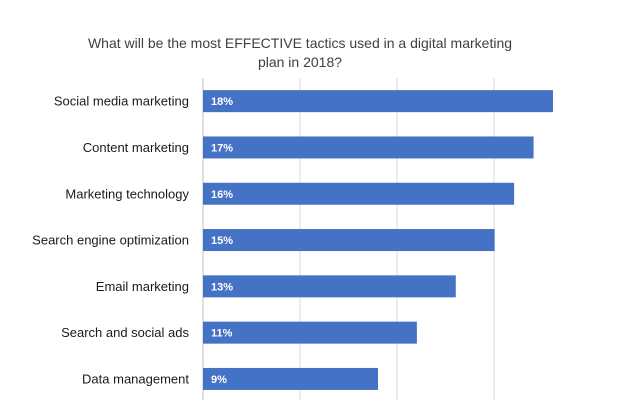 The image size is (641, 407). Describe the element at coordinates (300, 62) in the screenshot. I see `chart-title-line-2: plan in 2018?` at that location.